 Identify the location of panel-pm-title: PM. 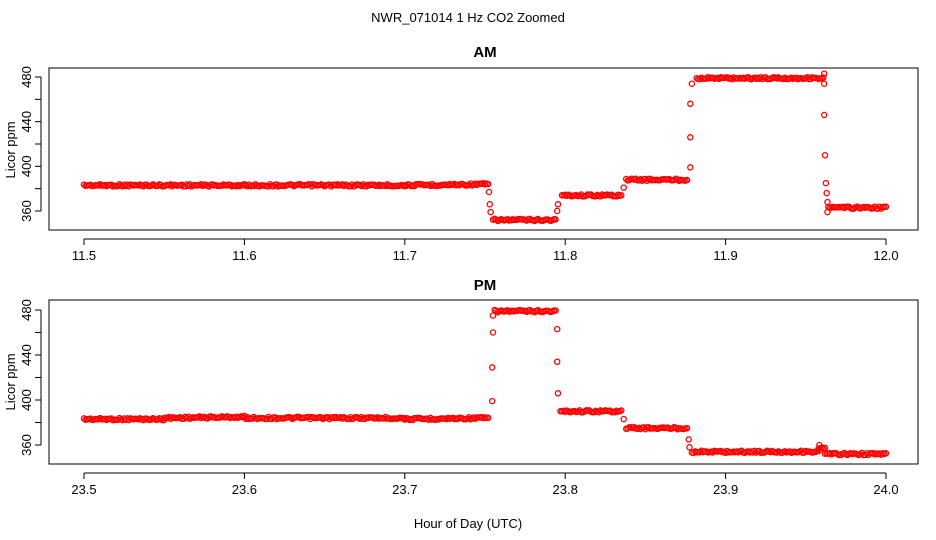
(485, 285).